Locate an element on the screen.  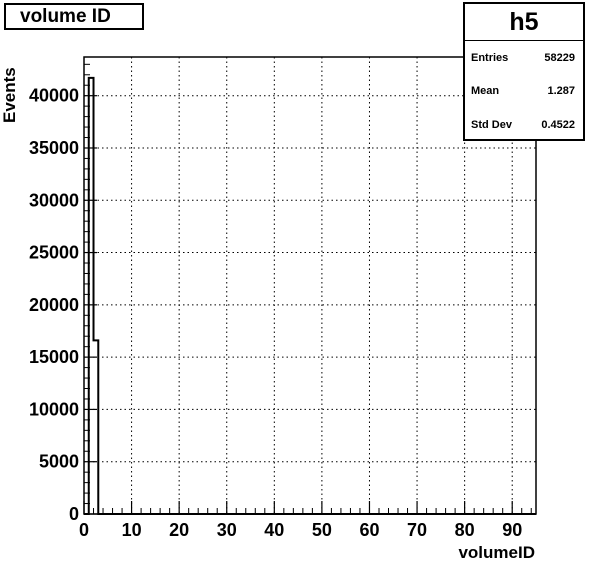
y-tick-label: 35000 is located at coordinates (54, 148).